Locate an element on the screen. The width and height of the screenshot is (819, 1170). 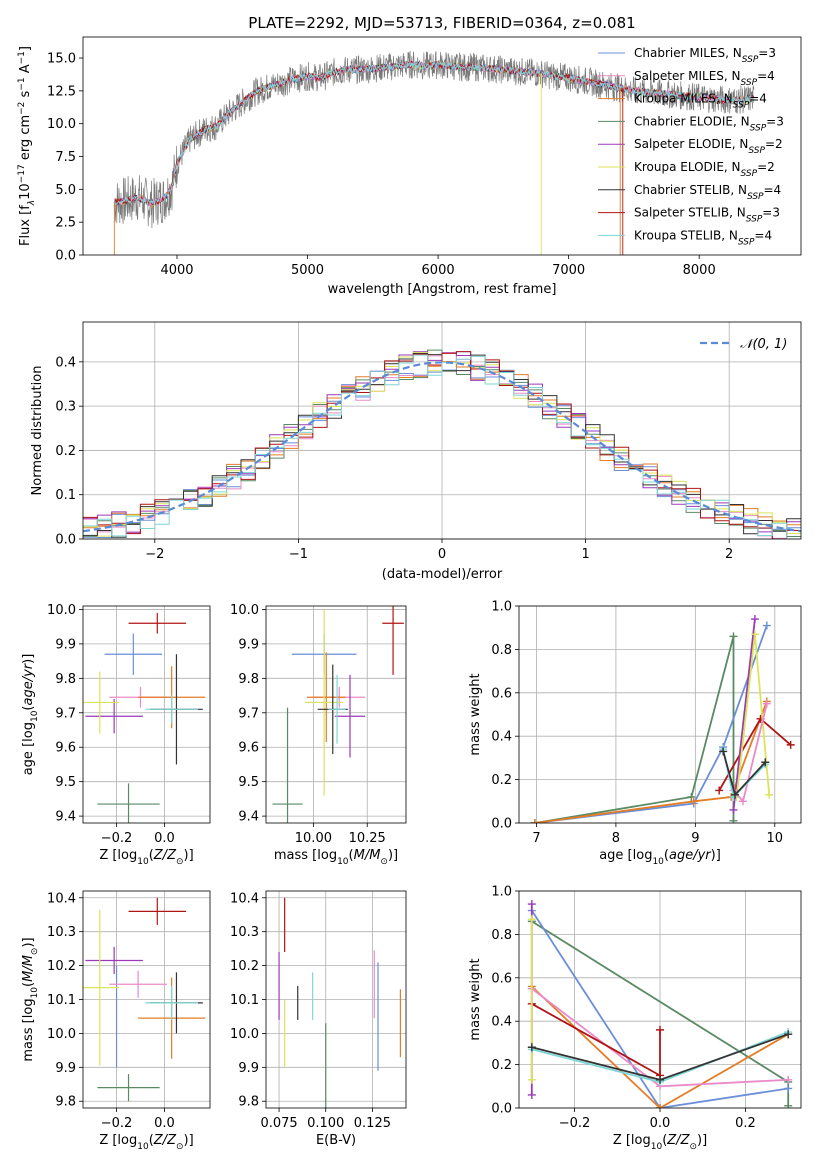
age-vs-z-ytick-label: 10.0 is located at coordinates (61, 610).